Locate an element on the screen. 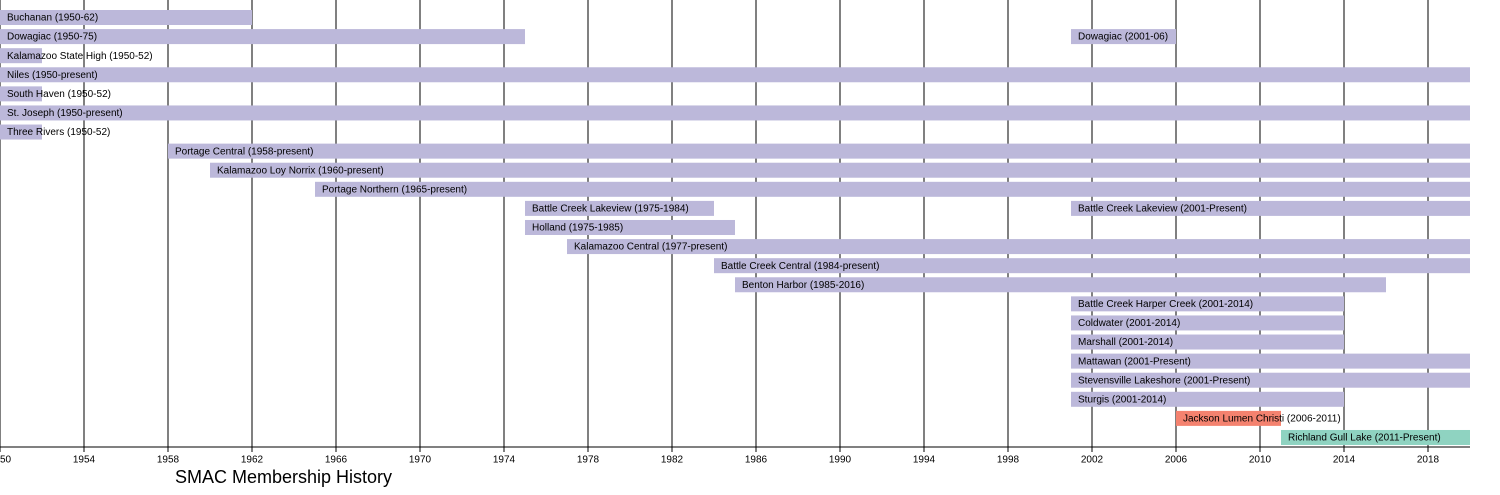  x-tick-label: 2014 is located at coordinates (1344, 460).